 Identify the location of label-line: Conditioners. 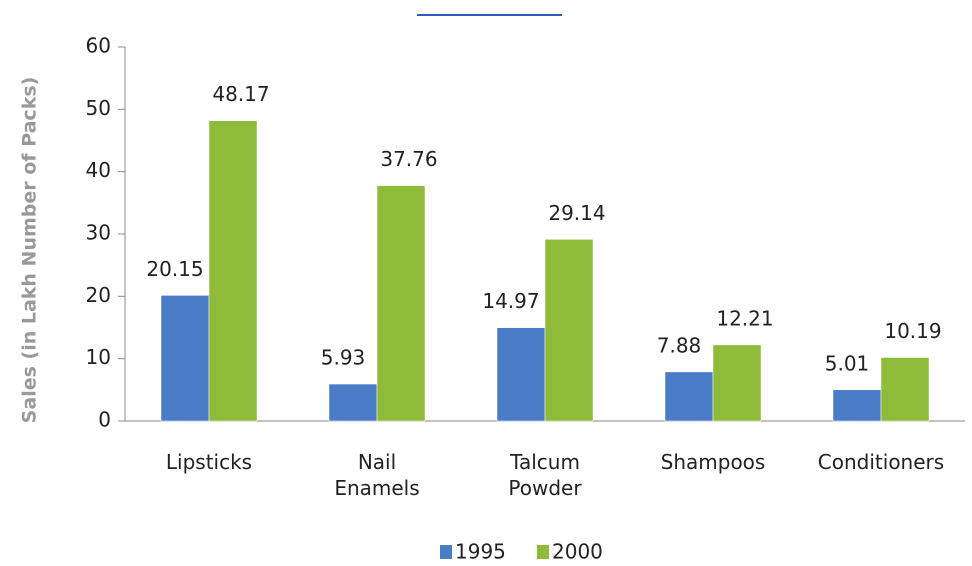
(881, 462).